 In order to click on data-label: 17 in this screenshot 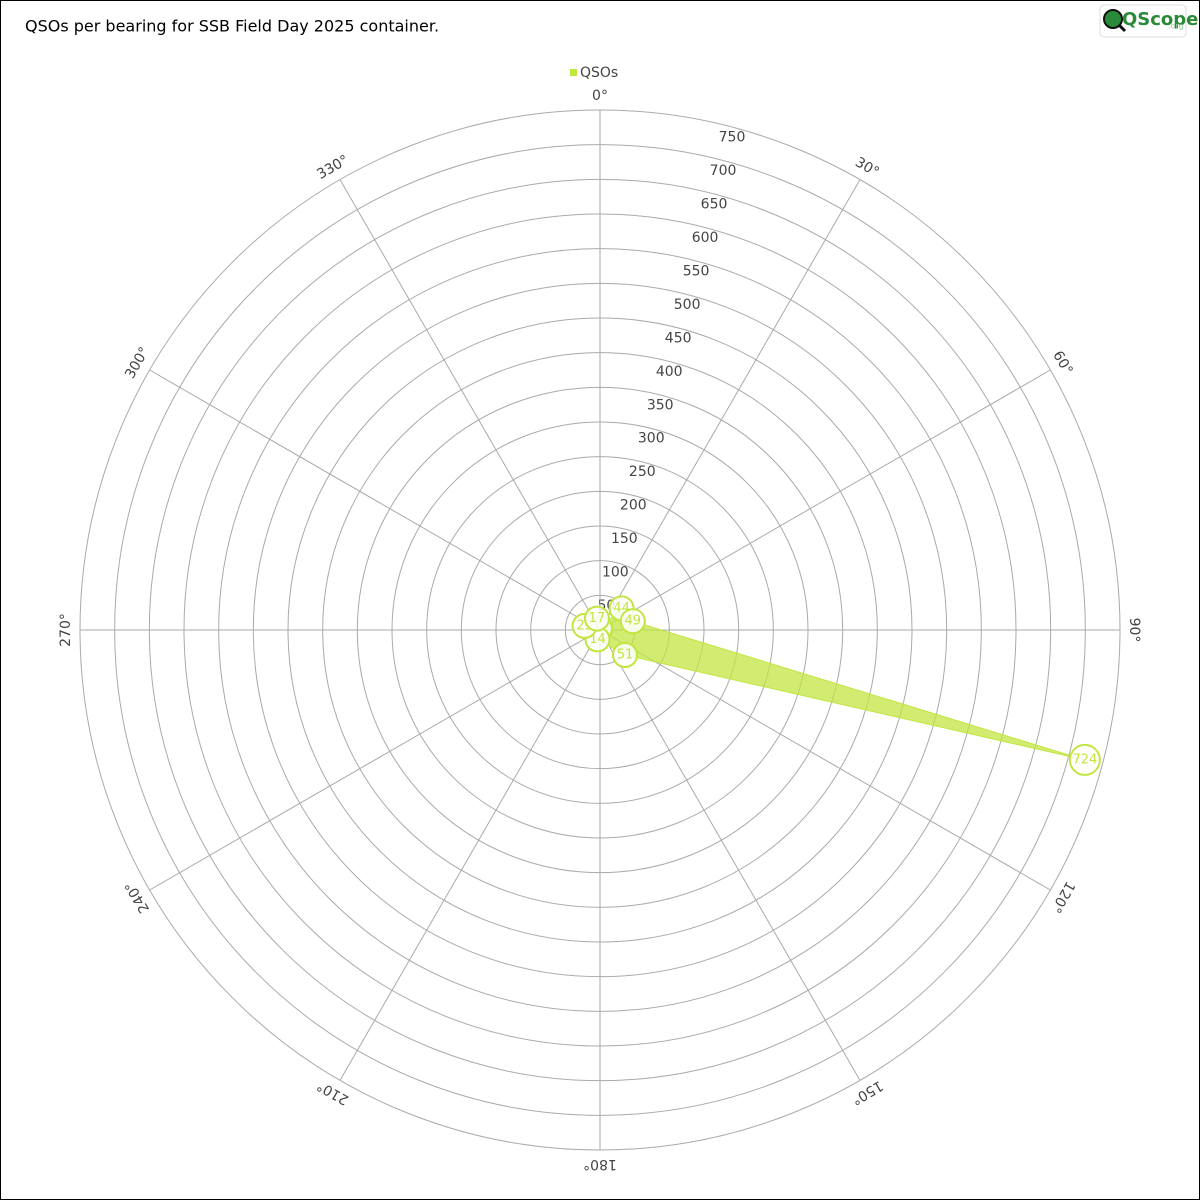, I will do `click(597, 618)`.